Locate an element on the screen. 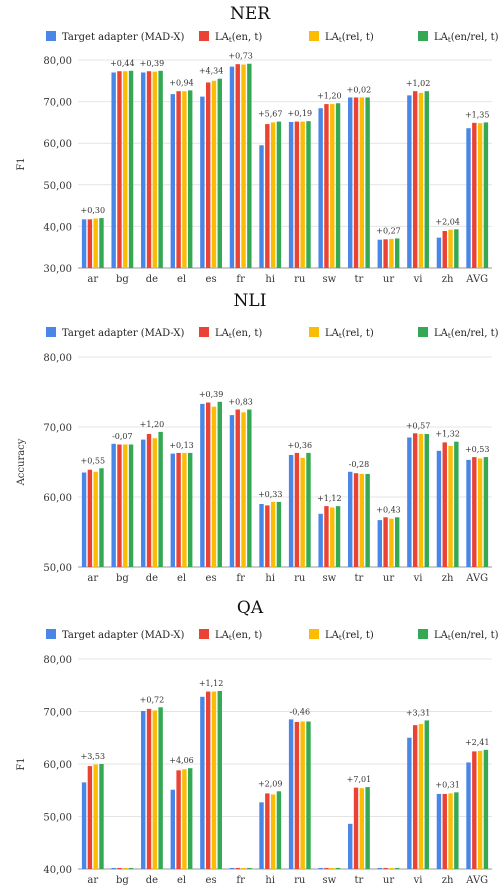 Image resolution: width=500 pixels, height=887 pixels. bar-ar-s3 is located at coordinates (95, 243).